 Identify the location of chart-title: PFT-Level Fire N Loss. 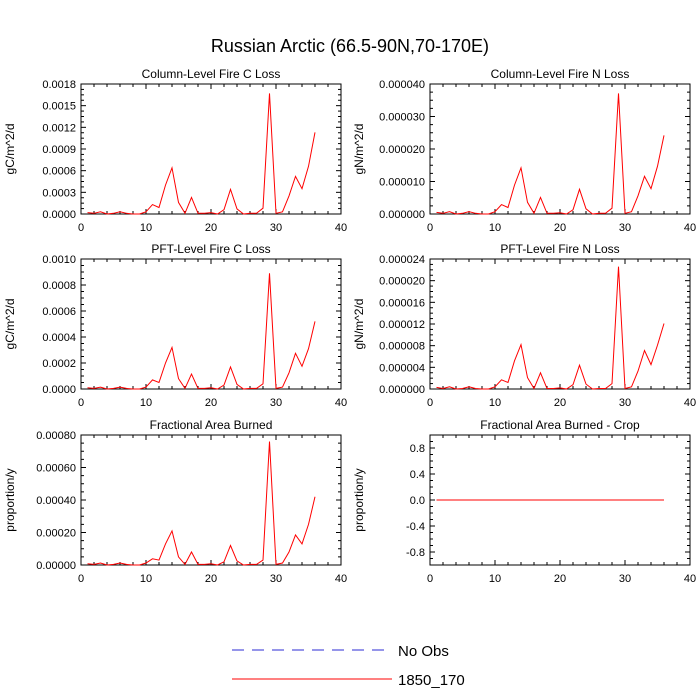
(559, 249).